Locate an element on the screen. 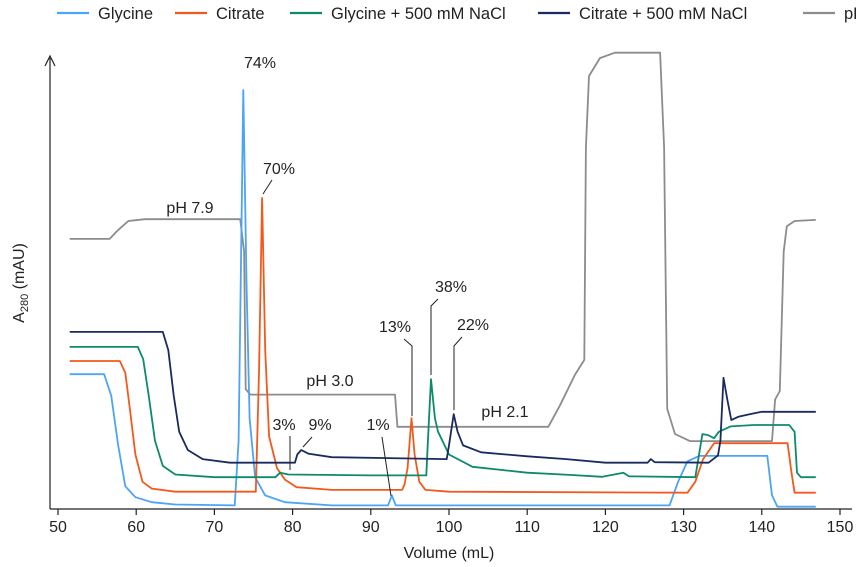  y-axis-label: A280 (mAU) is located at coordinates (21, 283).